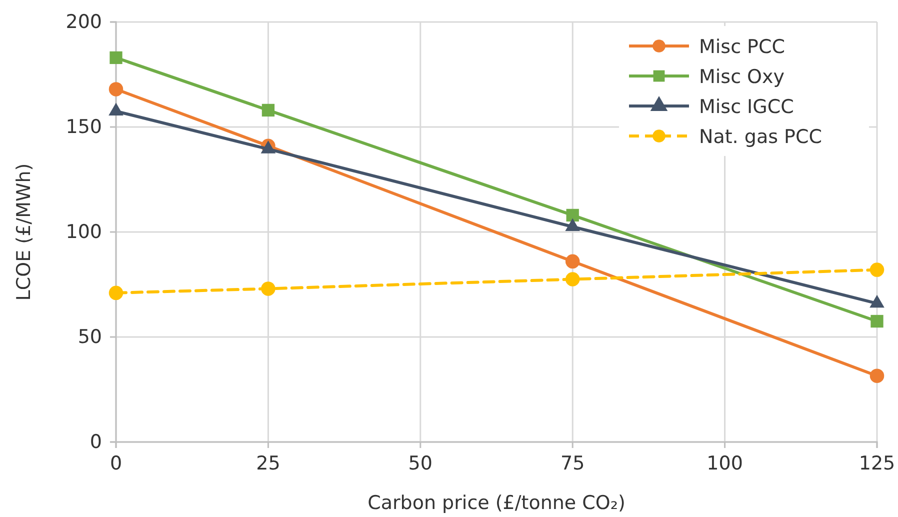  What do you see at coordinates (90, 337) in the screenshot?
I see `y-tick-label: 50` at bounding box center [90, 337].